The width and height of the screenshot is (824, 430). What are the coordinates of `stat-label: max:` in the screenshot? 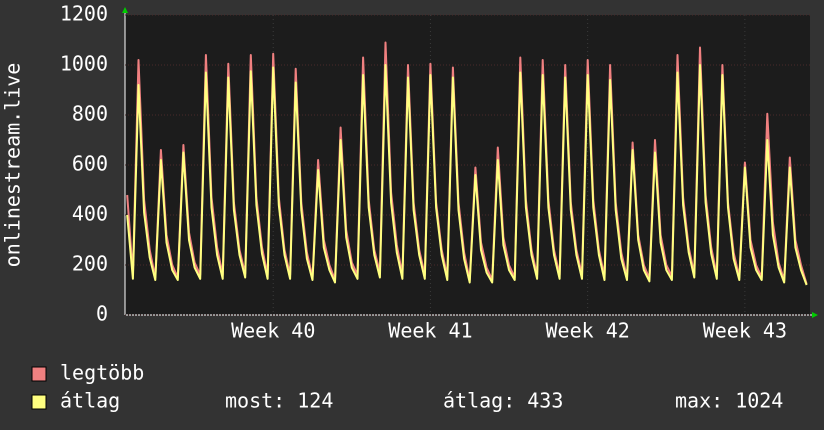 It's located at (699, 401).